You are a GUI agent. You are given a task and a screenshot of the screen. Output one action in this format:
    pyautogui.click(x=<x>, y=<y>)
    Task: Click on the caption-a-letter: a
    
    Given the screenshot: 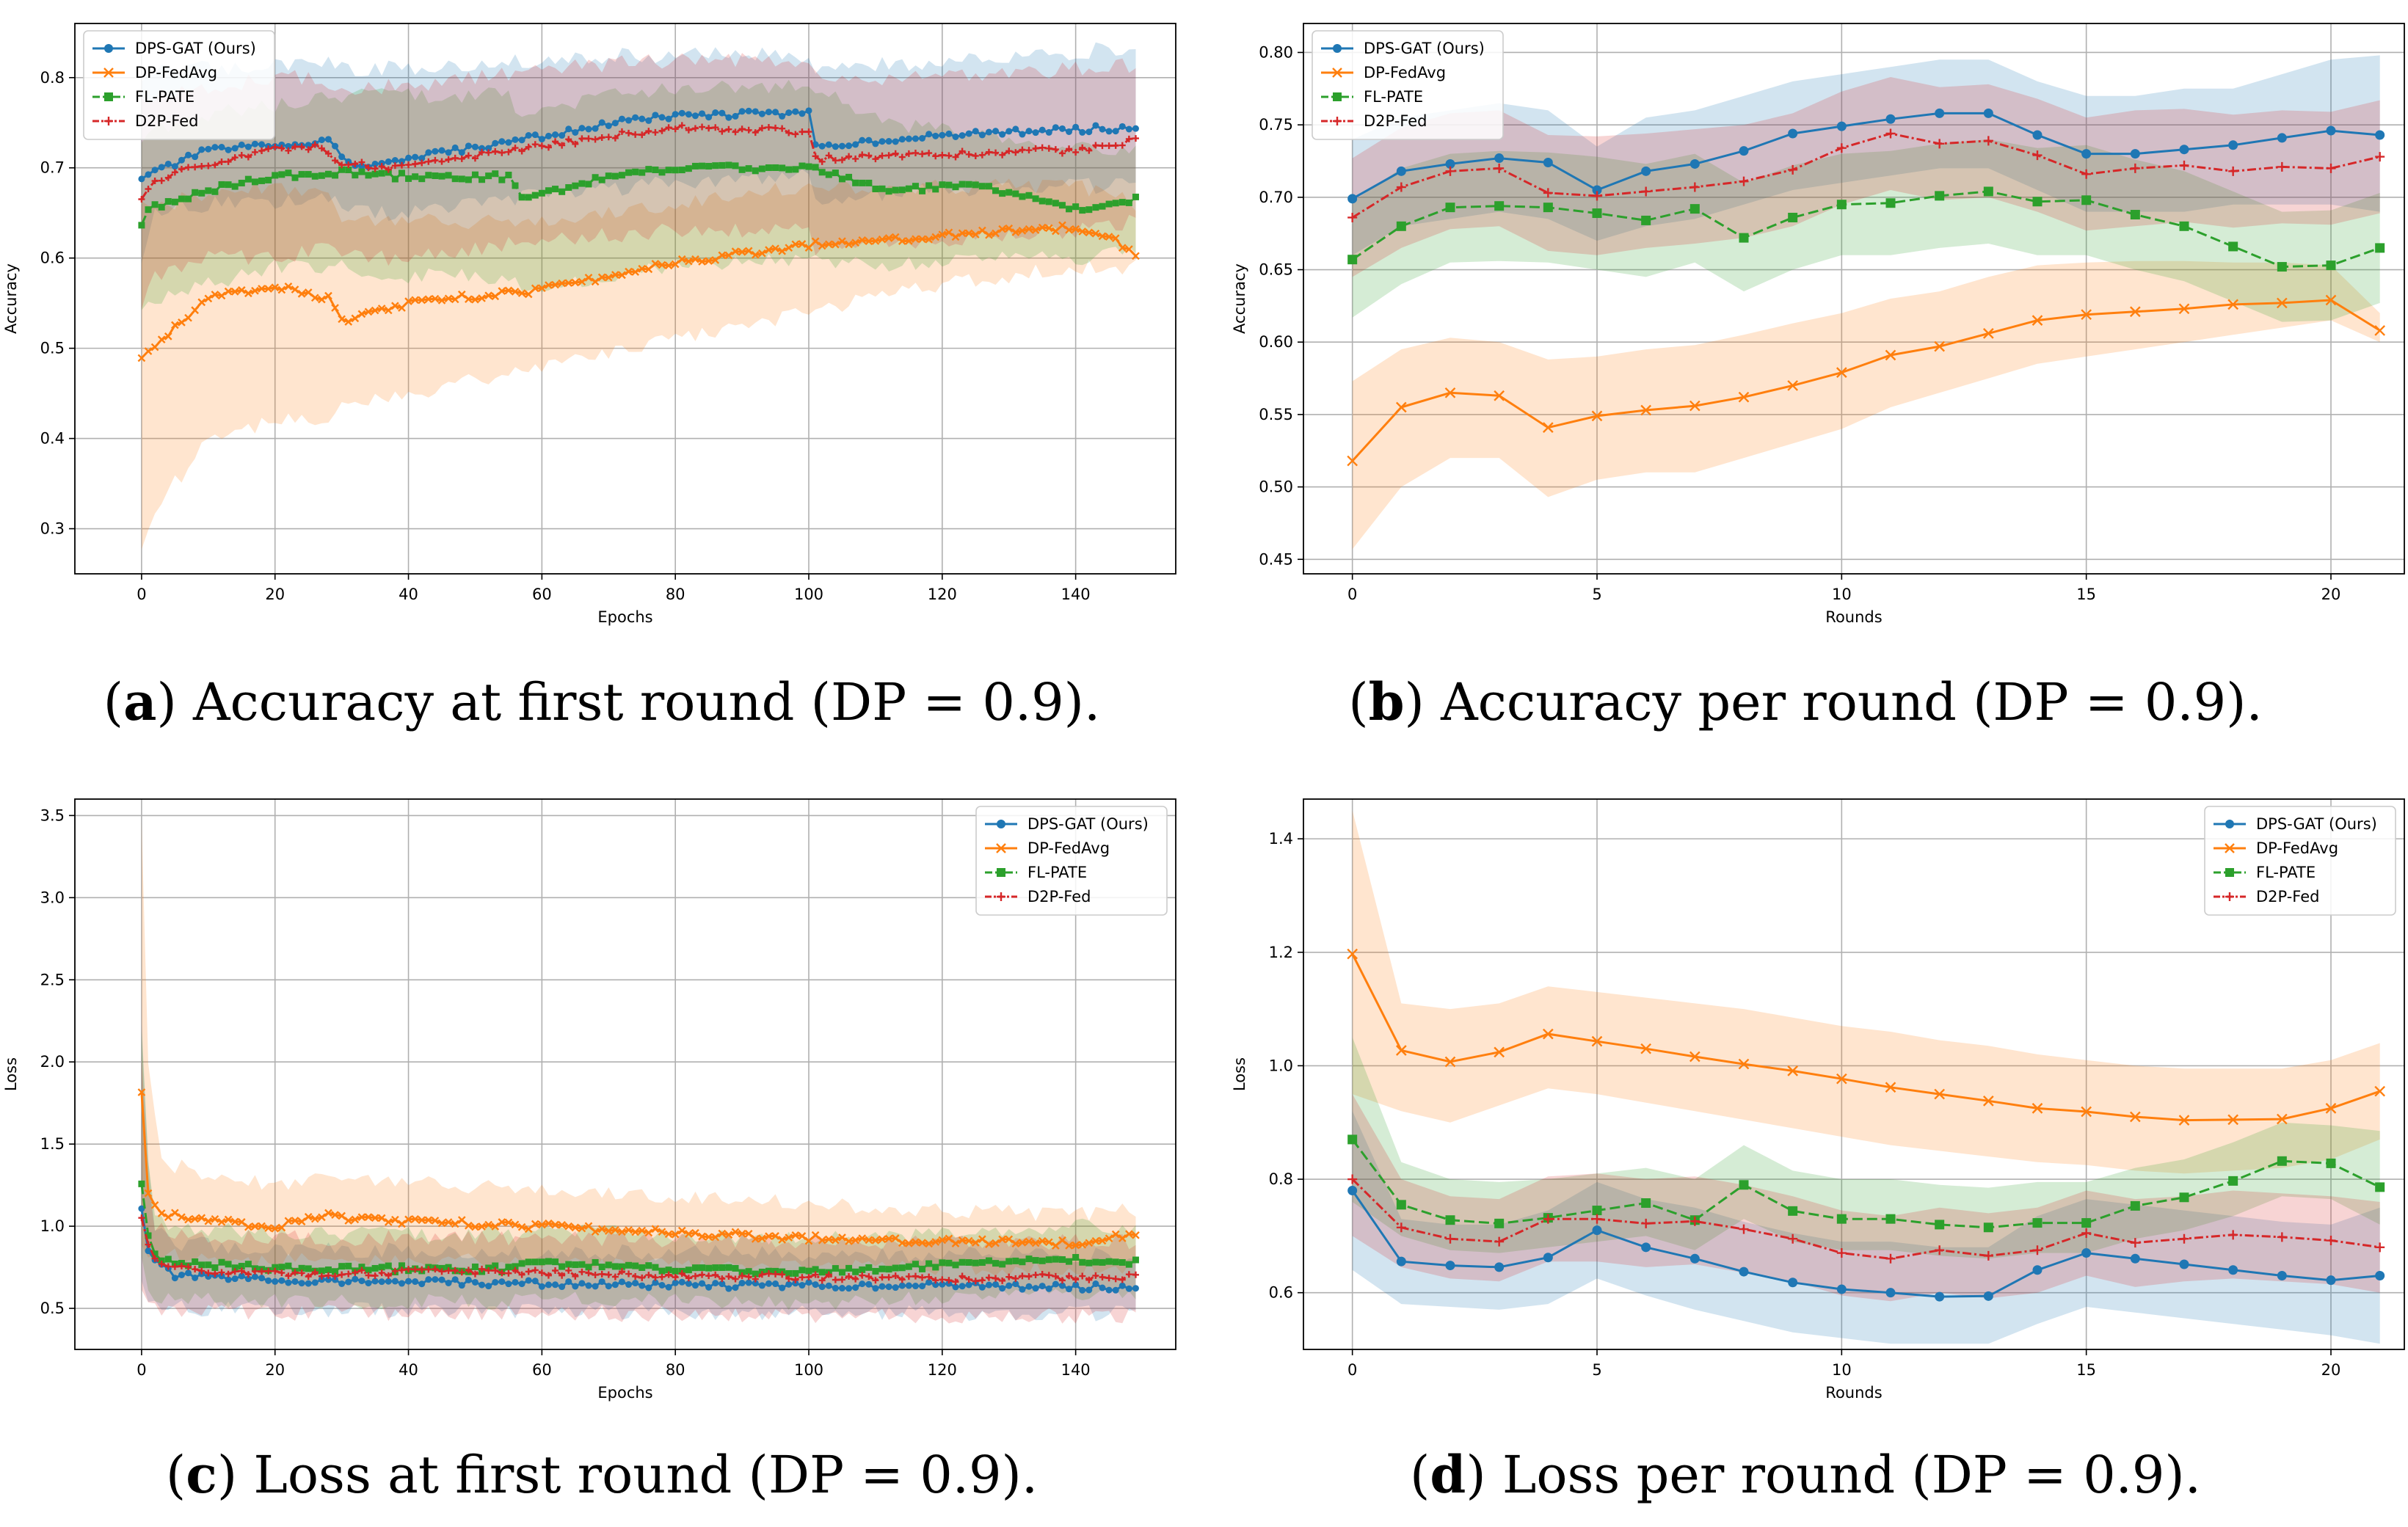 What is the action you would take?
    pyautogui.click(x=140, y=701)
    